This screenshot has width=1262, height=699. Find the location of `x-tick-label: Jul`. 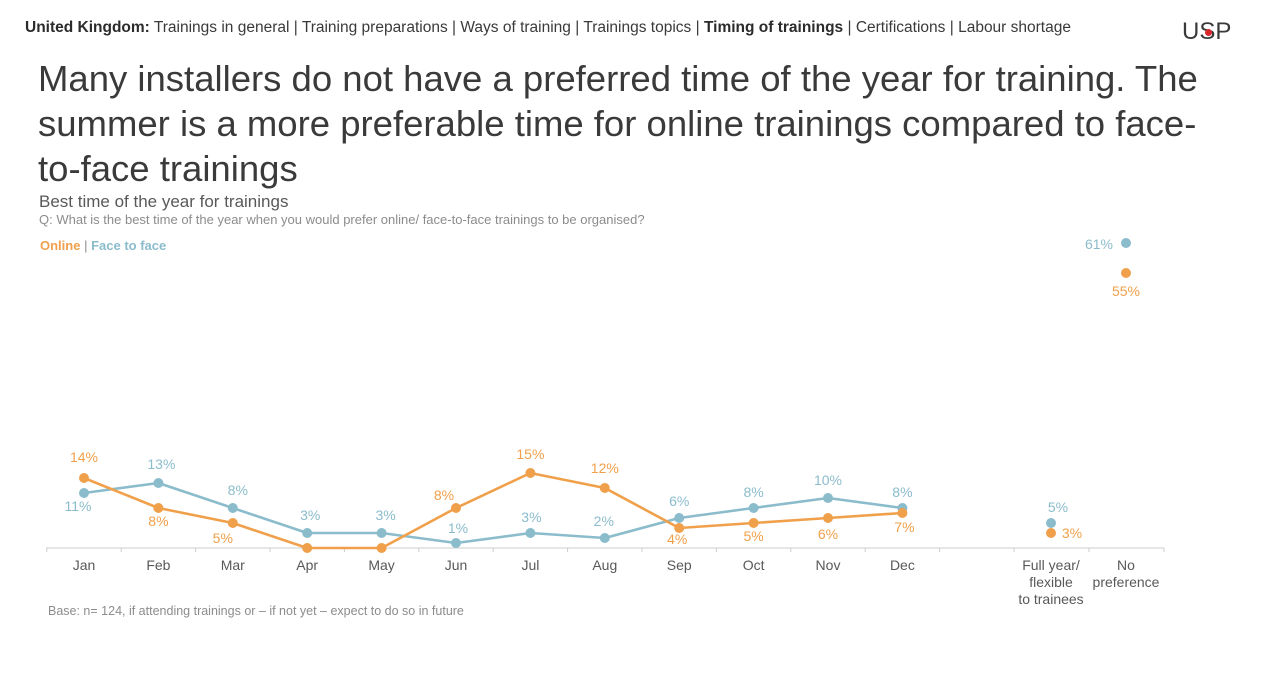

x-tick-label: Jul is located at coordinates (530, 565).